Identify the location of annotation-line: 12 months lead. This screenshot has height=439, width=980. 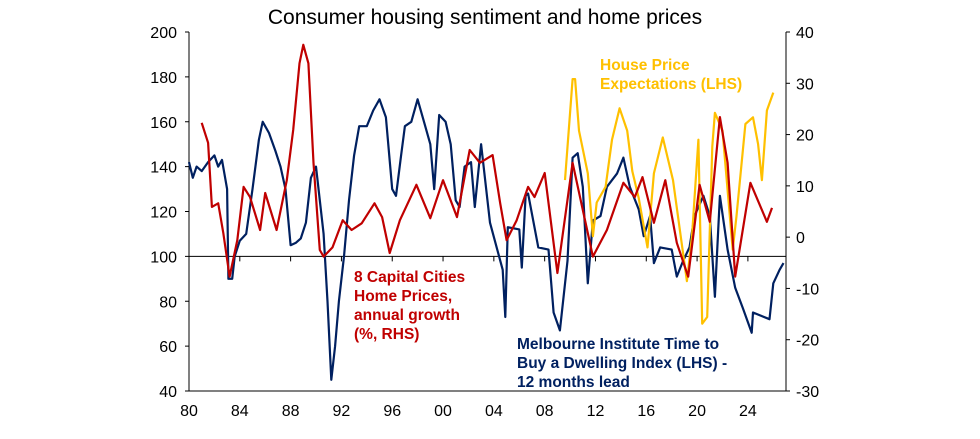
(573, 382).